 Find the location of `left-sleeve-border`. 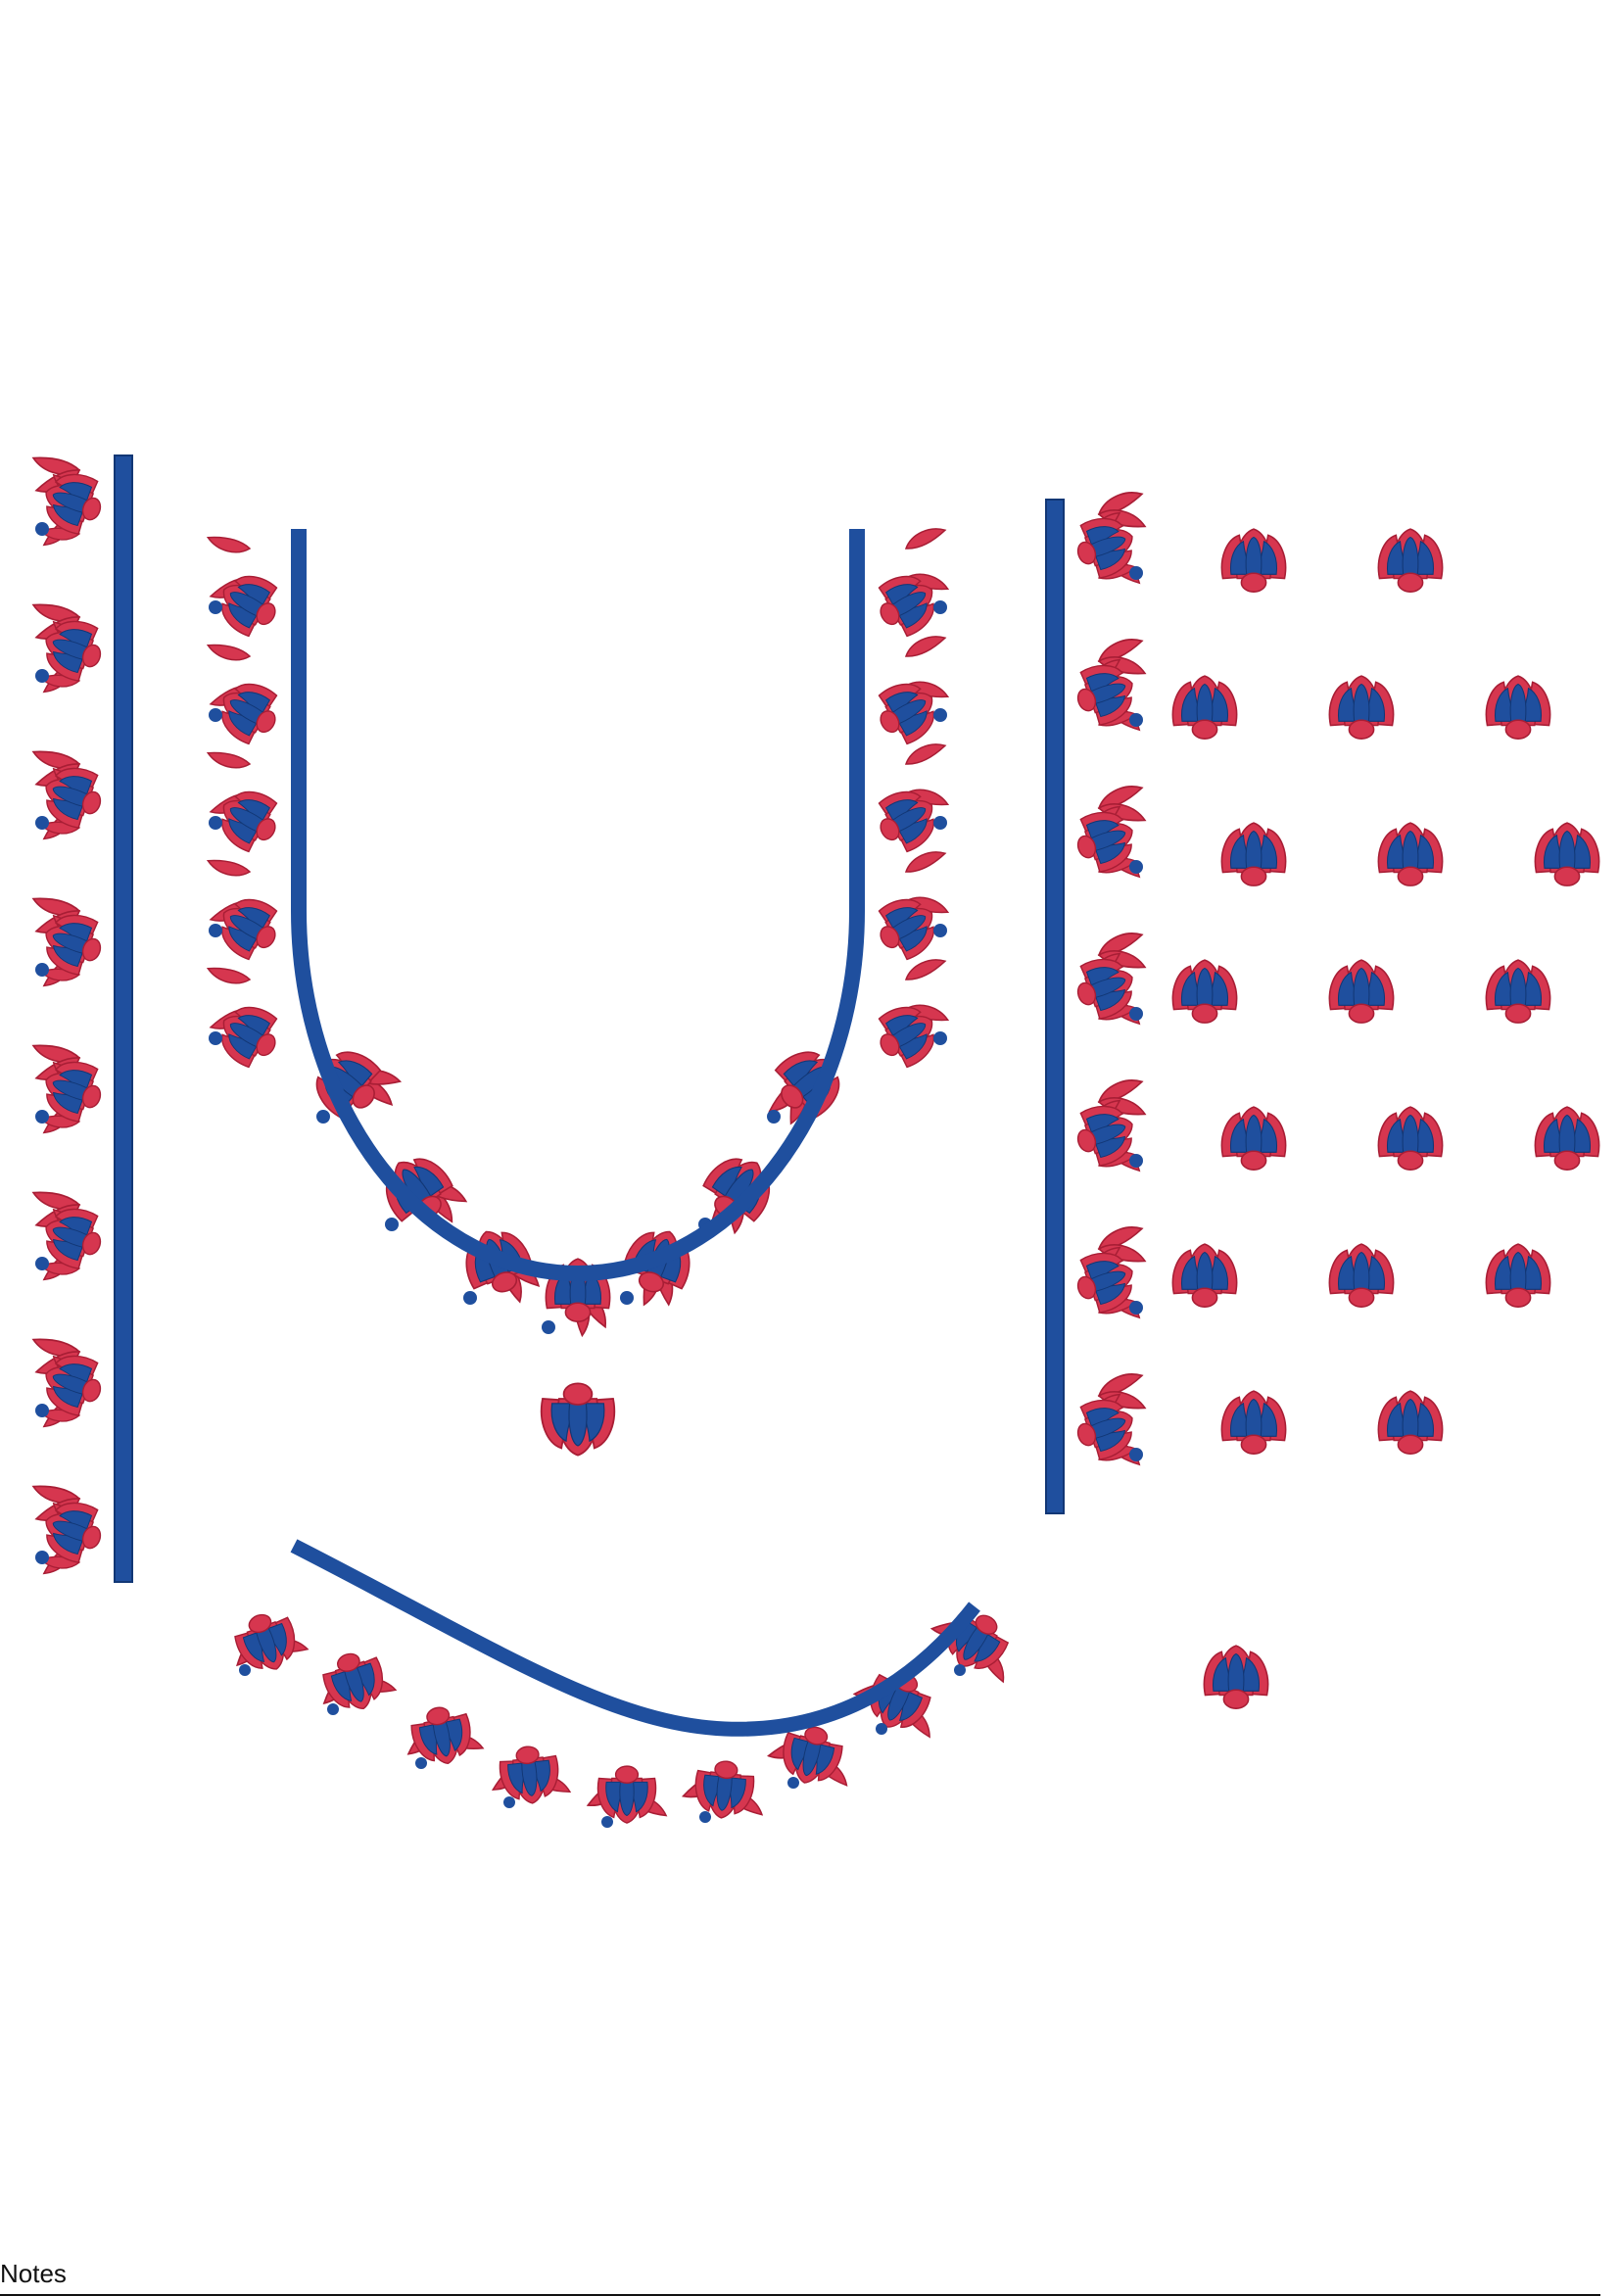

left-sleeve-border is located at coordinates (81, 1017).